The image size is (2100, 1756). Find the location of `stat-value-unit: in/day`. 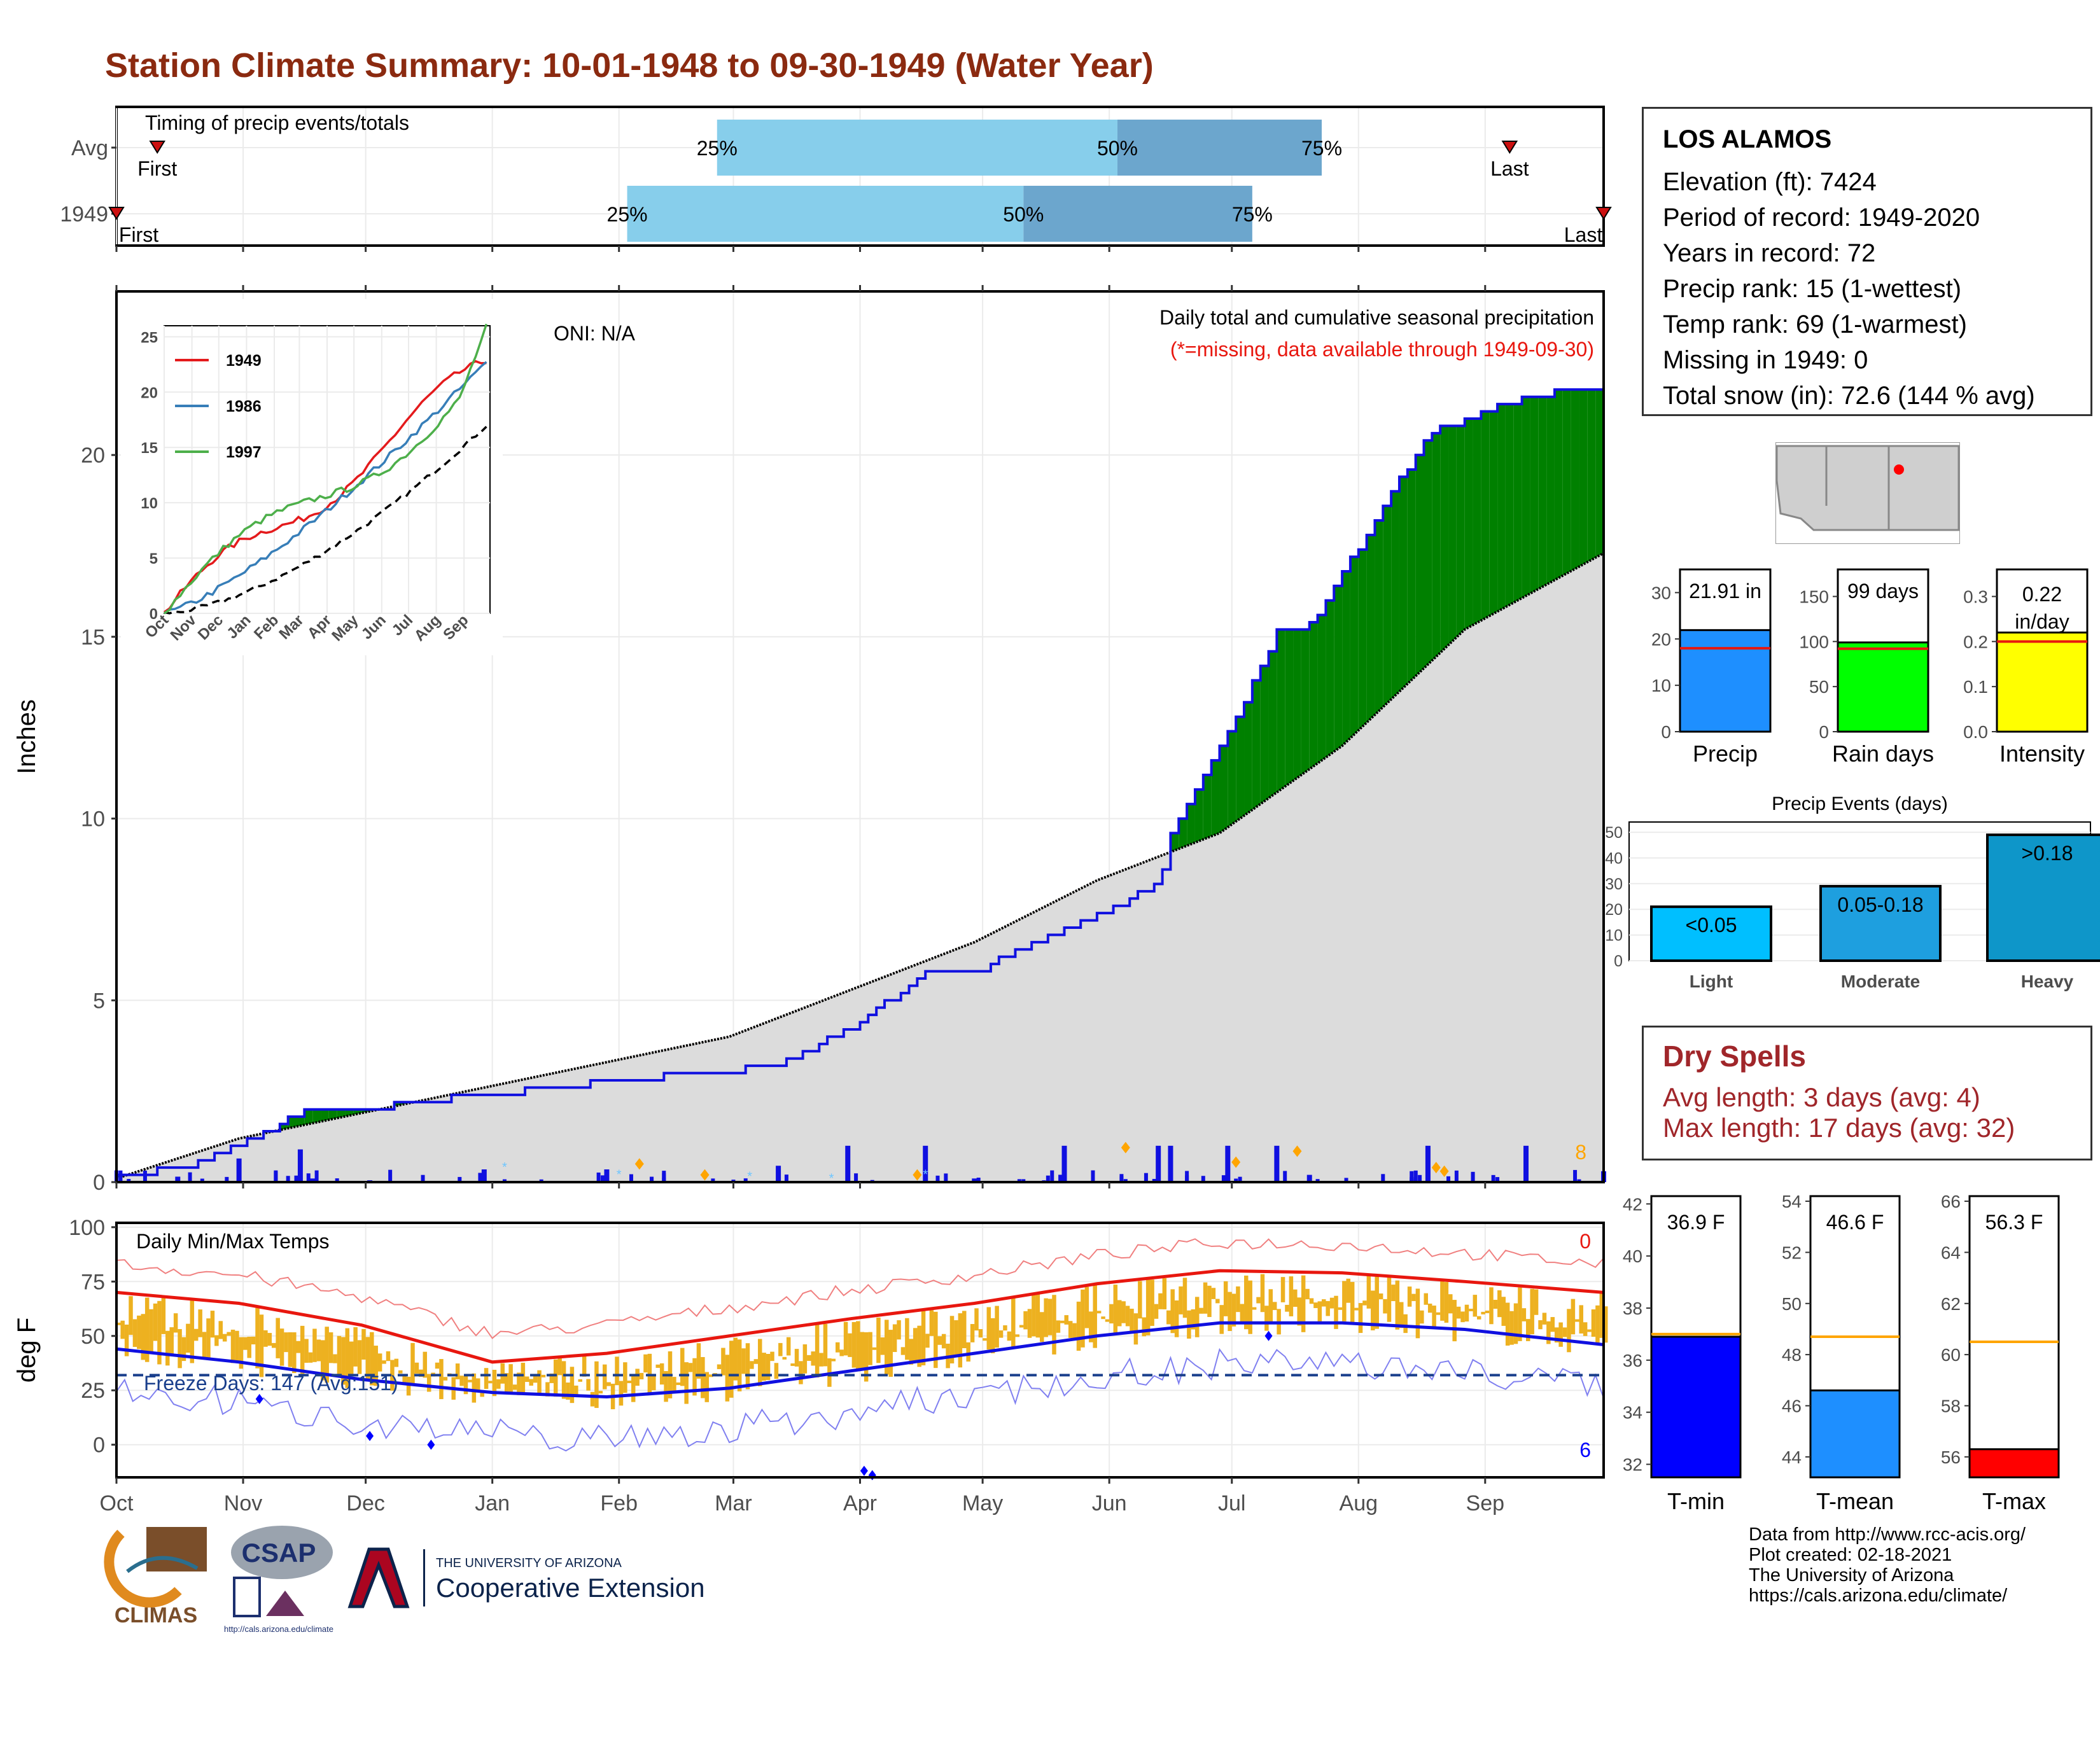

stat-value-unit: in/day is located at coordinates (2042, 621).